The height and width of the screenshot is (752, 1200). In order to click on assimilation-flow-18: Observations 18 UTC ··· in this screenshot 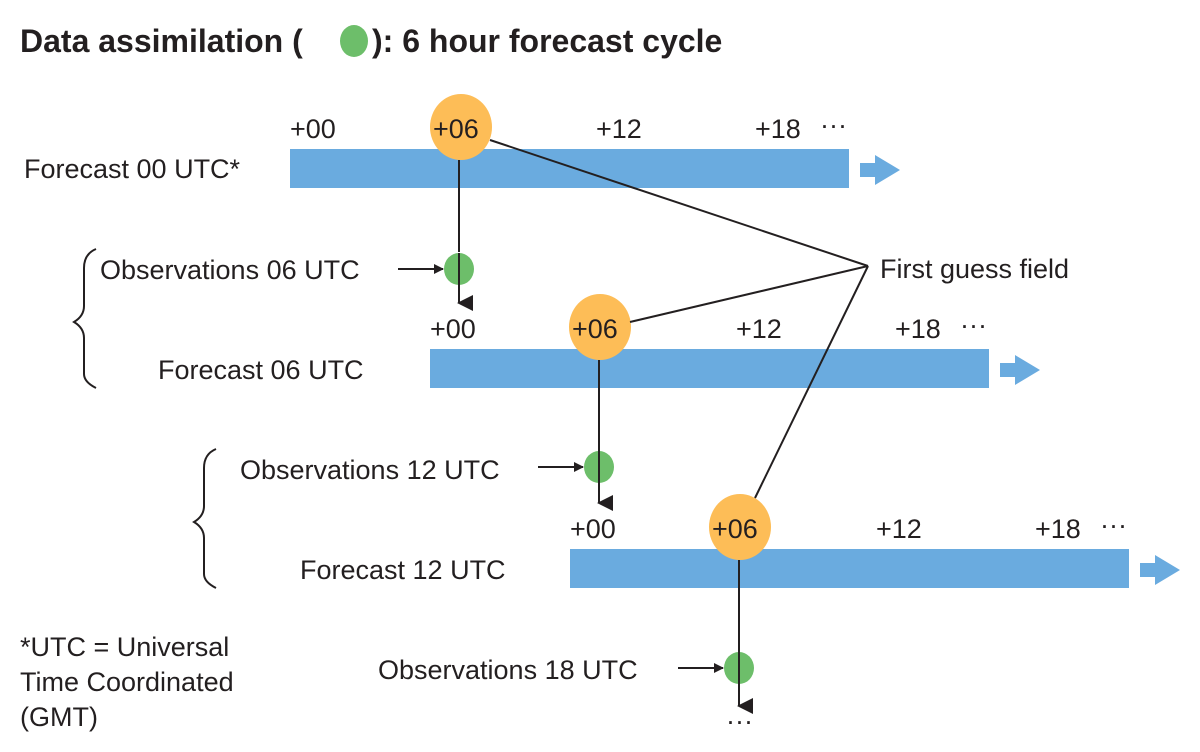, I will do `click(566, 648)`.